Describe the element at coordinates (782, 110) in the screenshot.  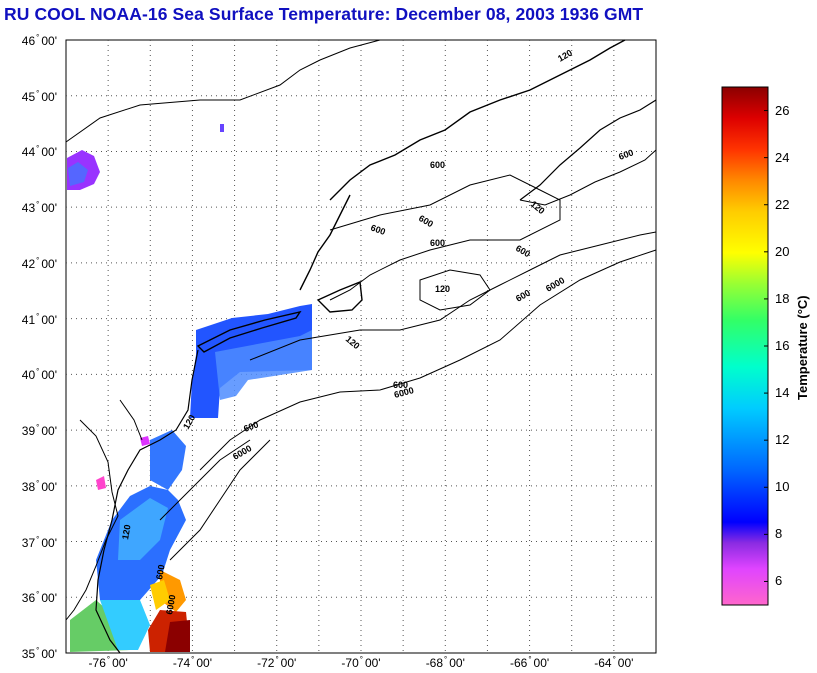
I see `colorbar-tick-label: 26` at that location.